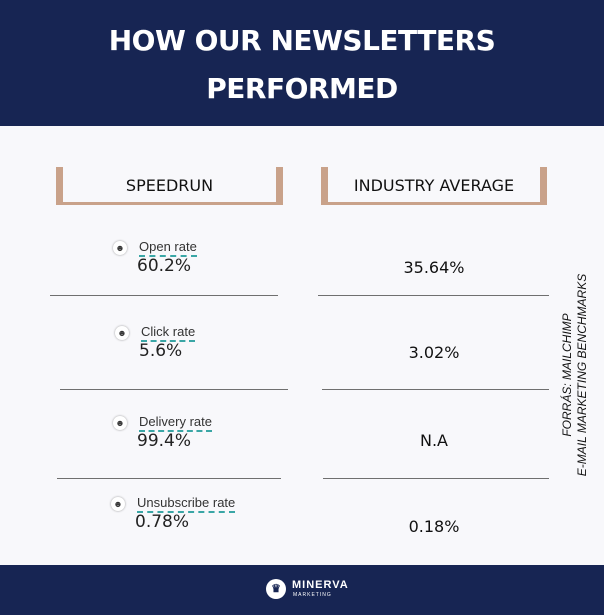 The height and width of the screenshot is (615, 604). Describe the element at coordinates (164, 266) in the screenshot. I see `speedrun-value: 60.2%` at that location.